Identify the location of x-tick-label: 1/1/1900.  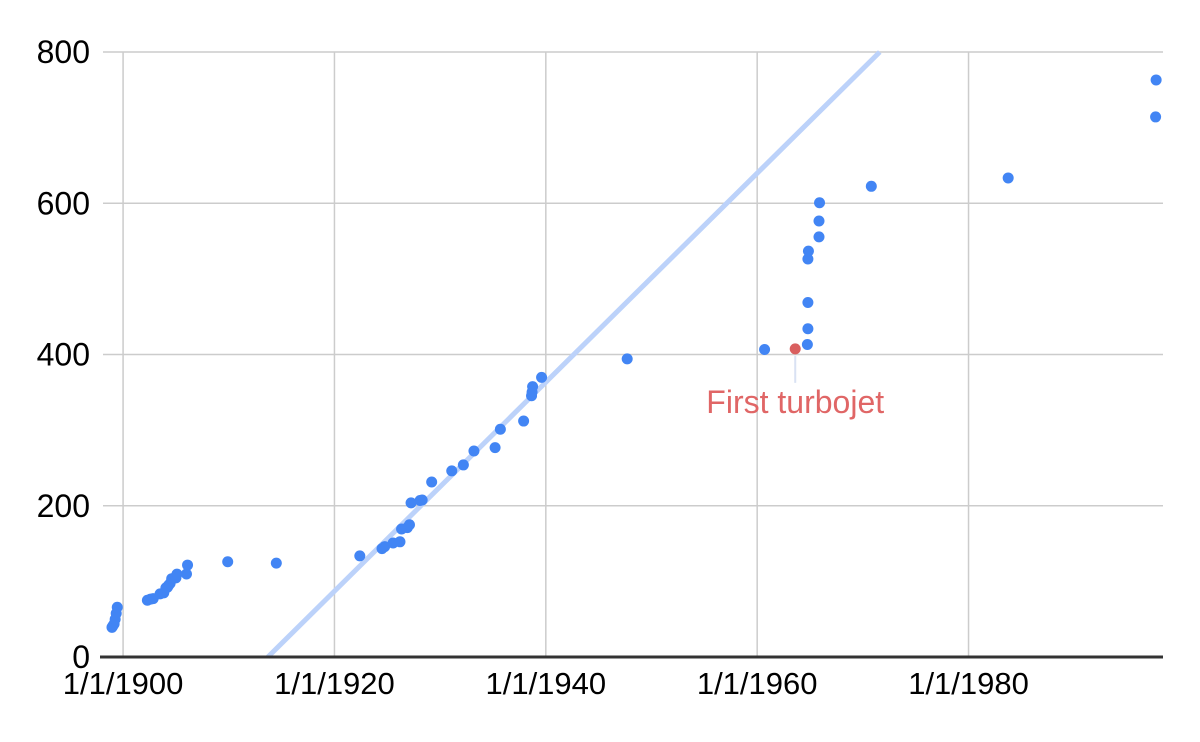
(123, 683).